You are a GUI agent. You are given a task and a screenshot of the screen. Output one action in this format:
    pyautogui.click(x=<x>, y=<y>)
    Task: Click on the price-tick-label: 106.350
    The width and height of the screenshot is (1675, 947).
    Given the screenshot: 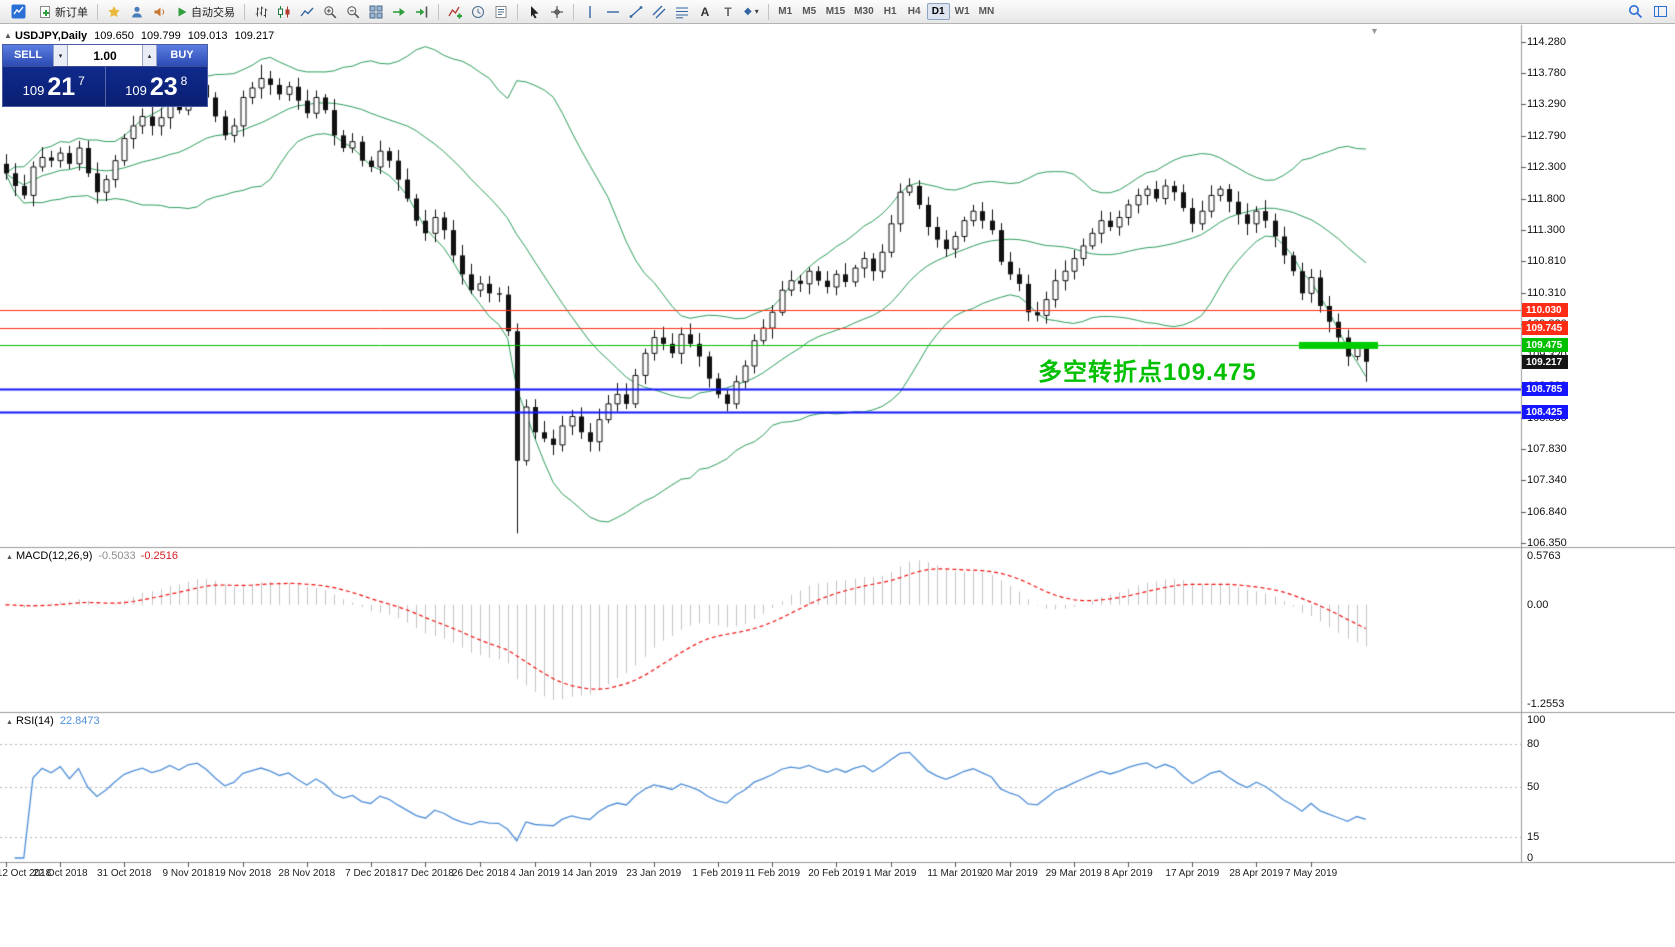 What is the action you would take?
    pyautogui.click(x=1547, y=542)
    